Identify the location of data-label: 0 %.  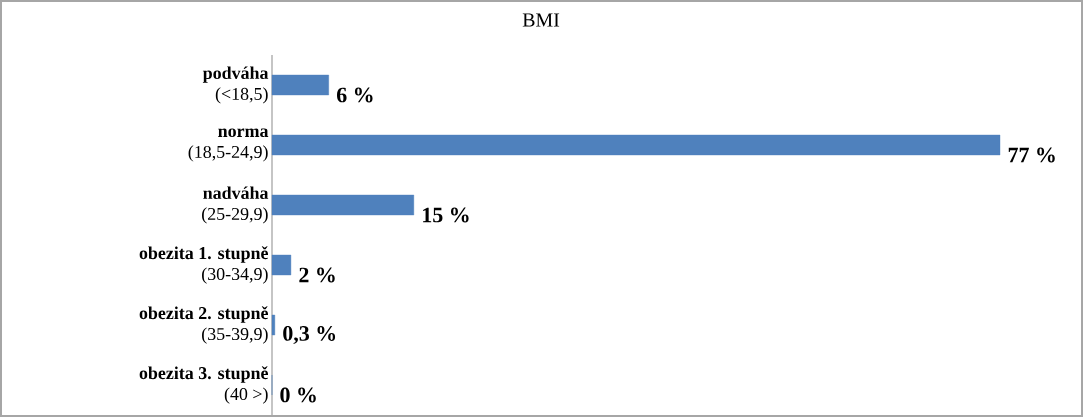
(298, 395).